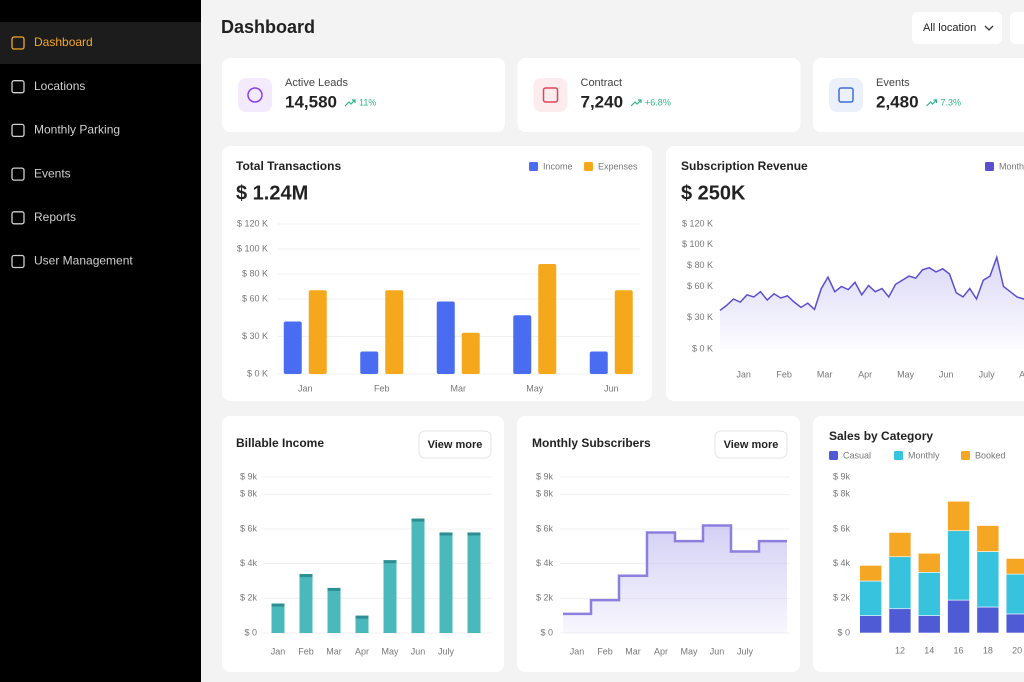 This screenshot has width=1024, height=682. I want to click on nav-item: User Management, so click(83, 261).